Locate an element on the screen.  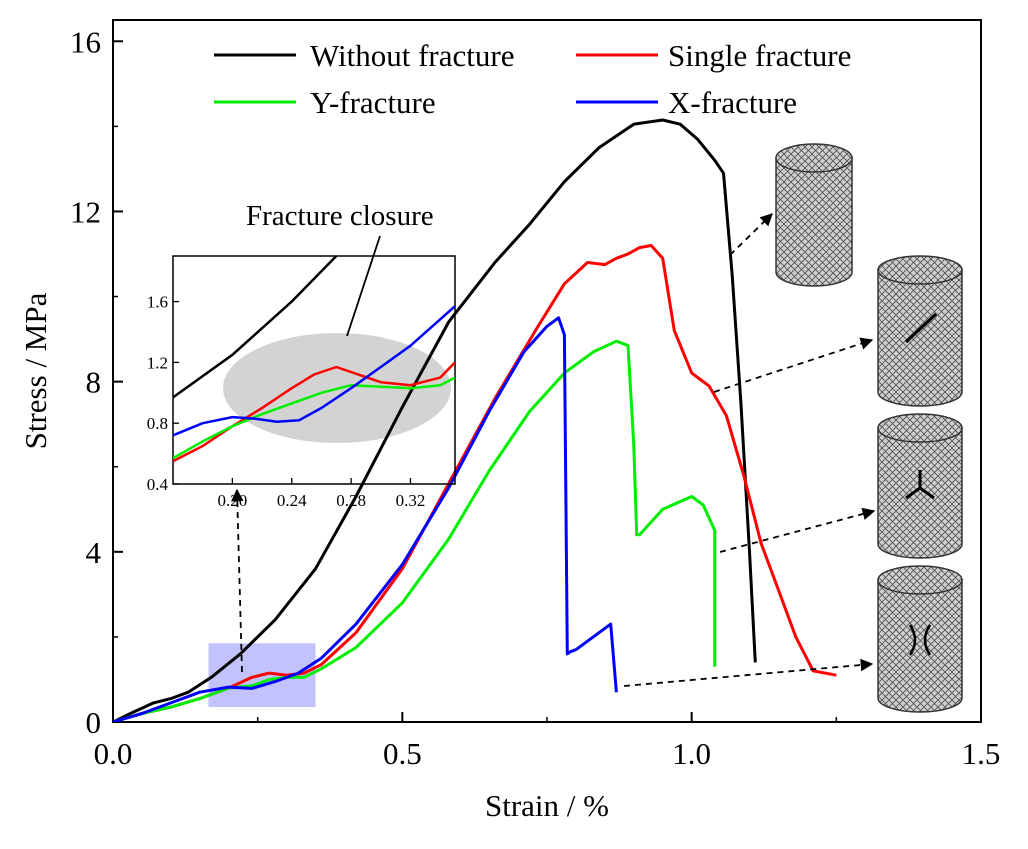
inset-x-tick-label-1: 0.24 is located at coordinates (292, 500).